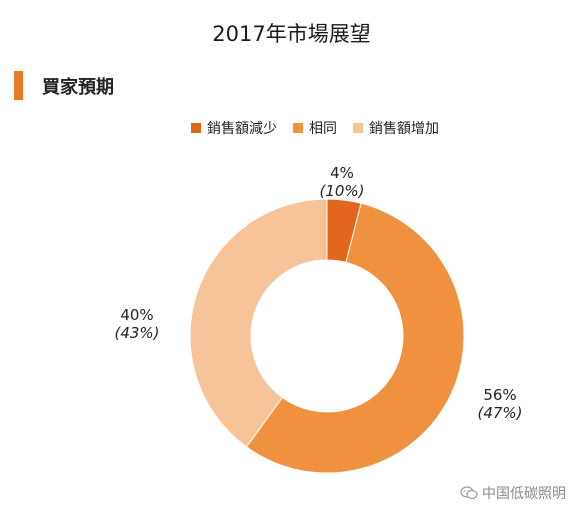  I want to click on data-label: 4%, so click(342, 173).